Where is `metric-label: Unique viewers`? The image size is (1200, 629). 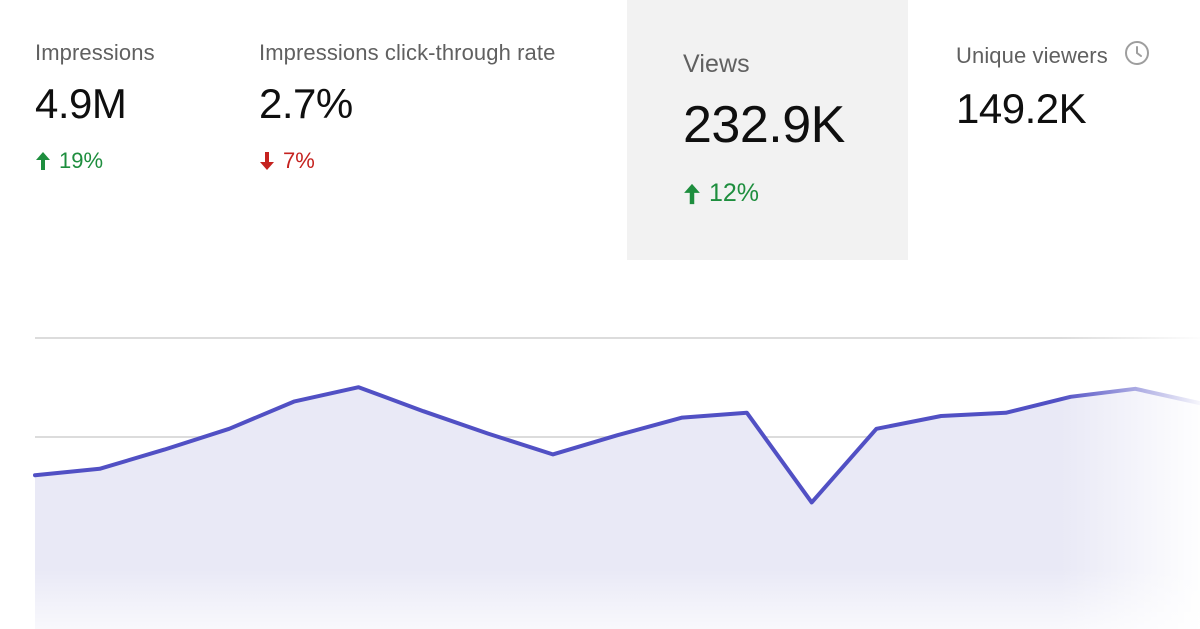 metric-label: Unique viewers is located at coordinates (1032, 55).